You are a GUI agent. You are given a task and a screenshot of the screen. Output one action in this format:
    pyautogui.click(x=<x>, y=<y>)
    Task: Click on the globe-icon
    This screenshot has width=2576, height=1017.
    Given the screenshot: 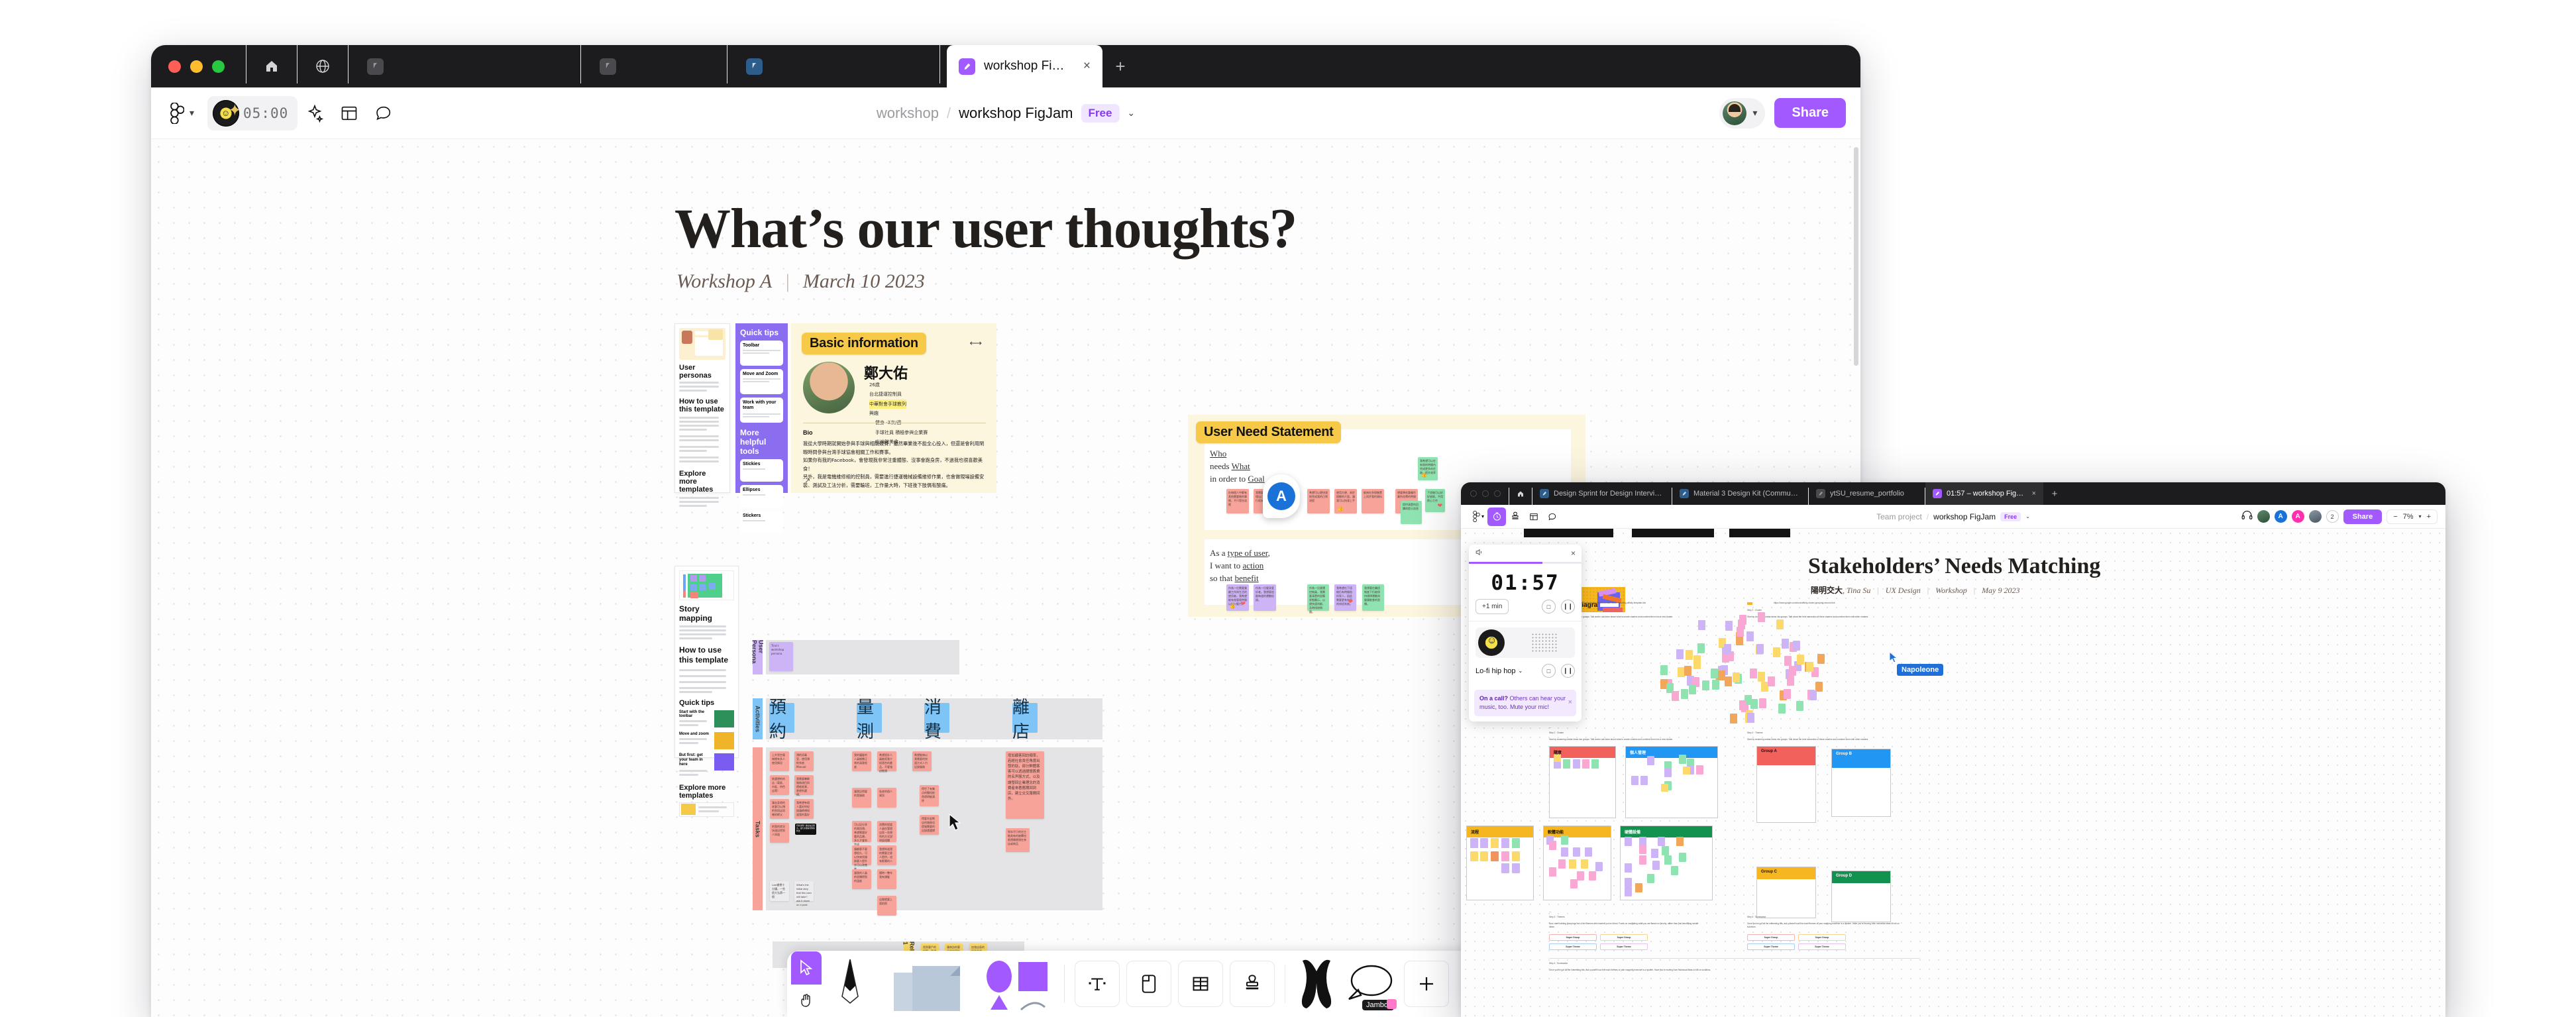 What is the action you would take?
    pyautogui.click(x=322, y=66)
    